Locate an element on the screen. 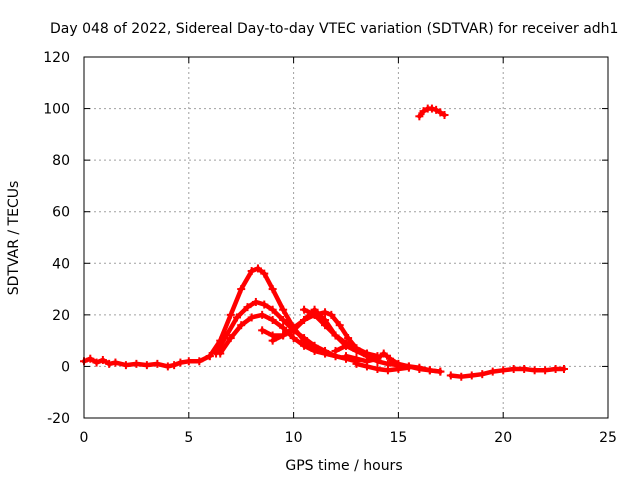 The width and height of the screenshot is (640, 480). series-late-segment is located at coordinates (507, 373).